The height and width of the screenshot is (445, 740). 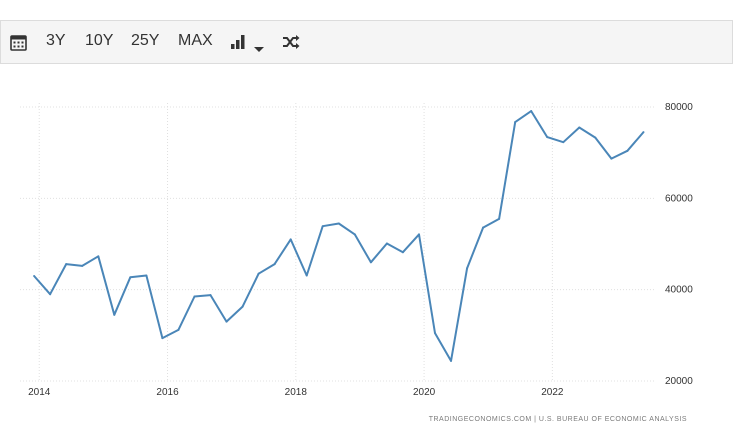 What do you see at coordinates (679, 107) in the screenshot?
I see `y-tick-label: 80000` at bounding box center [679, 107].